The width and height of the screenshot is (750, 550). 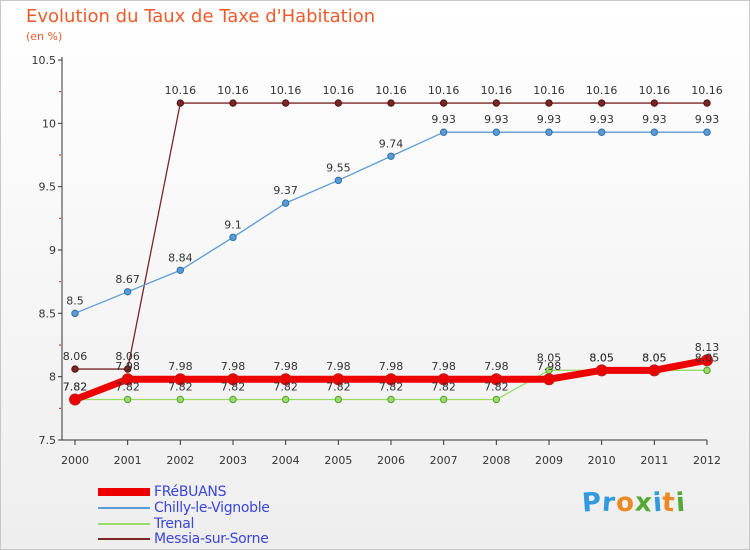 I want to click on data-label: 9.37, so click(x=285, y=190).